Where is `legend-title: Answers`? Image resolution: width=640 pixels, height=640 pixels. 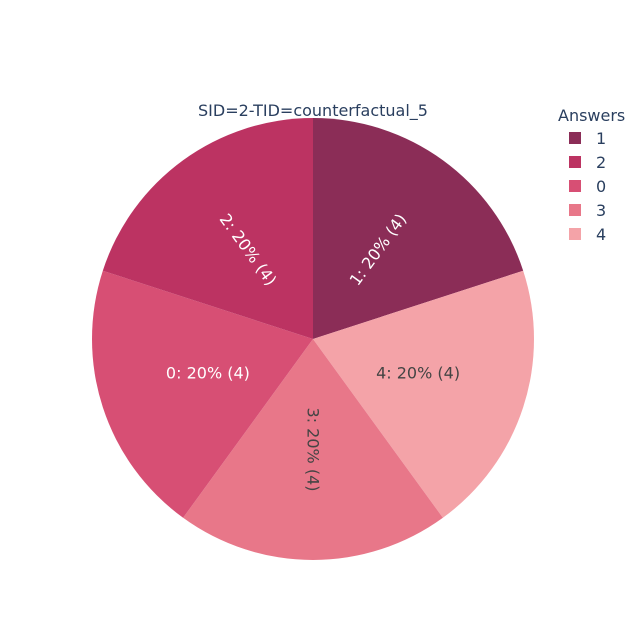
legend-title: Answers is located at coordinates (591, 115).